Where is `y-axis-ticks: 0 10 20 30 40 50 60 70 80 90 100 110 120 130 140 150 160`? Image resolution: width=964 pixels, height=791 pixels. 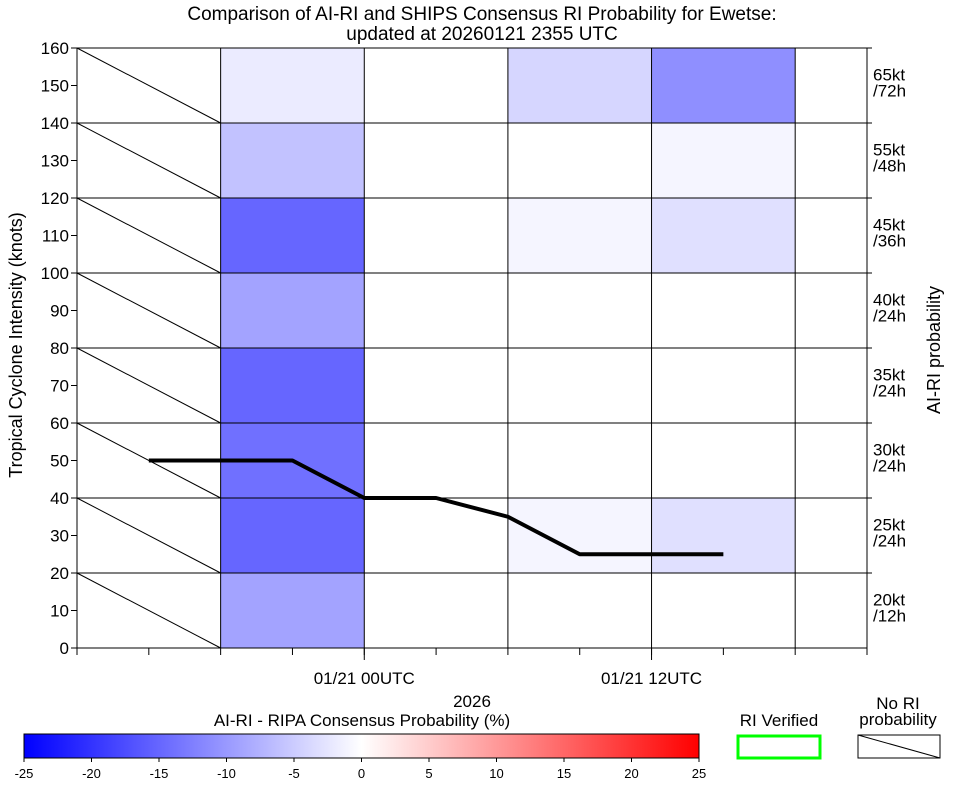 y-axis-ticks: 0 10 20 30 40 50 60 70 80 90 100 110 120 130 140 150 160 is located at coordinates (59, 348).